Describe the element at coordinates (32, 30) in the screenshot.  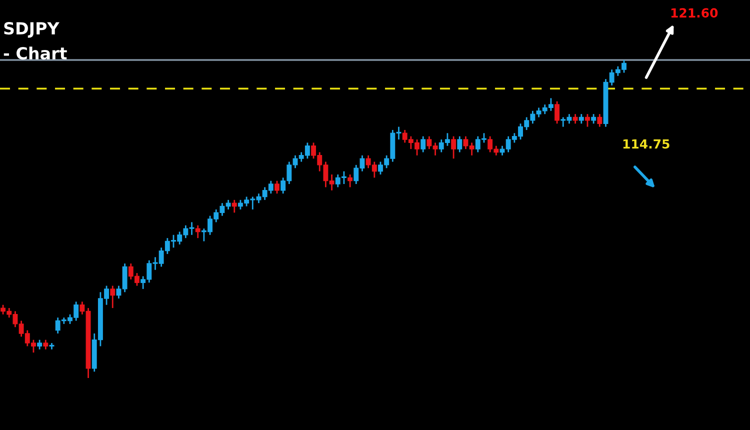
I see `chart-title: SDJPY` at that location.